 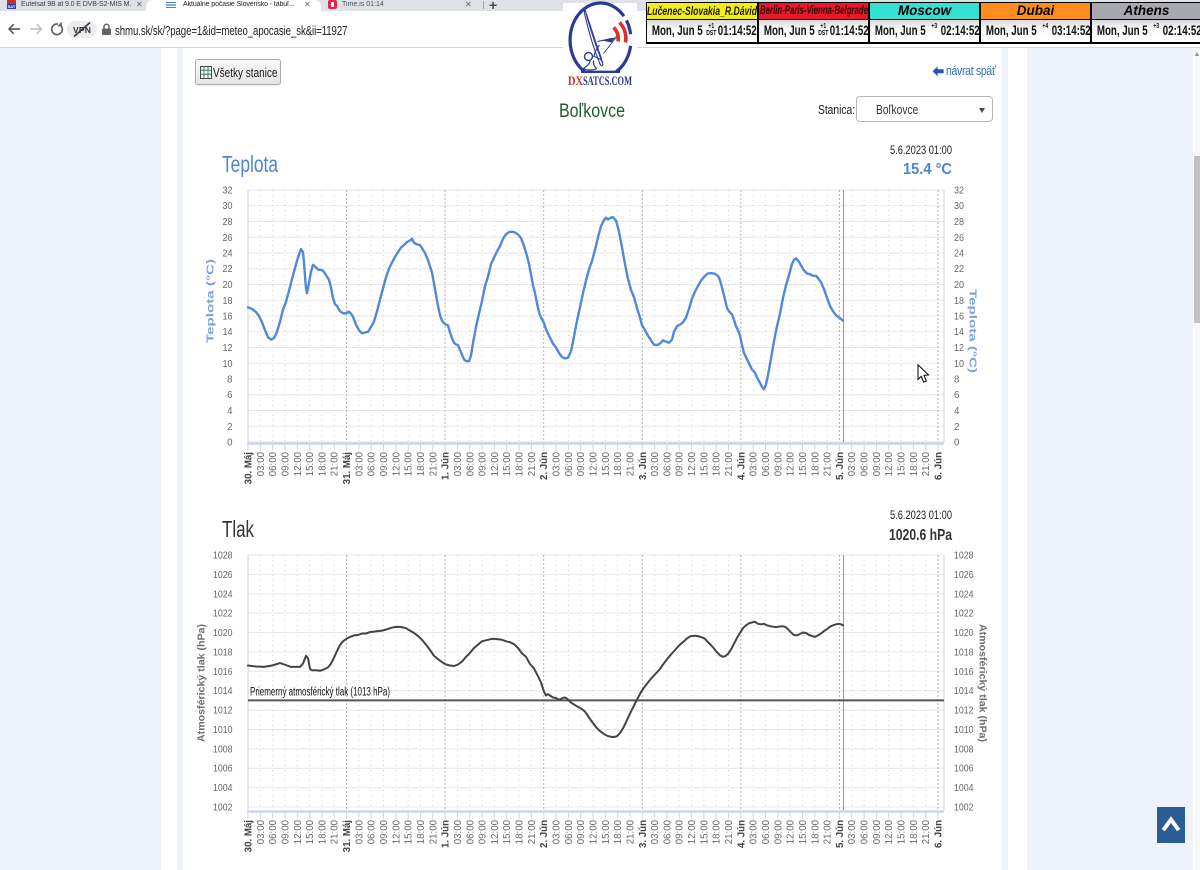 What do you see at coordinates (964, 749) in the screenshot?
I see `svg-text: 1008` at bounding box center [964, 749].